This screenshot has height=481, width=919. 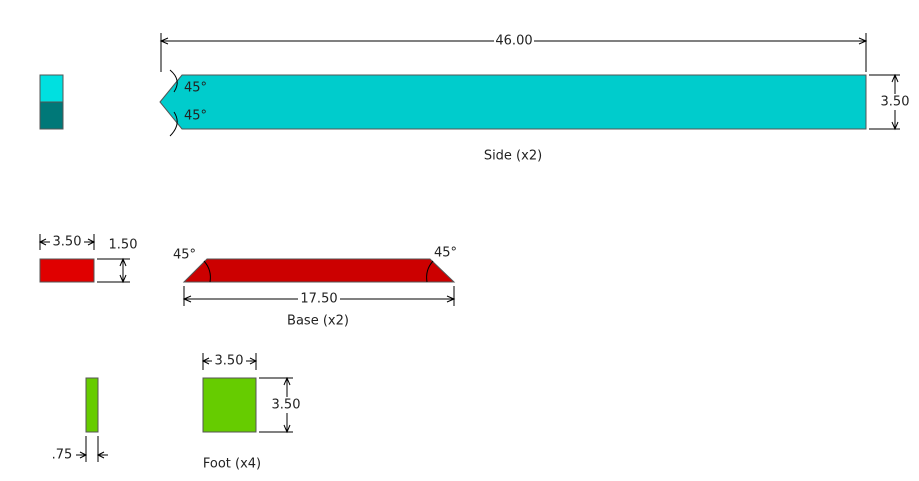 I want to click on foot-piece, so click(x=229, y=405).